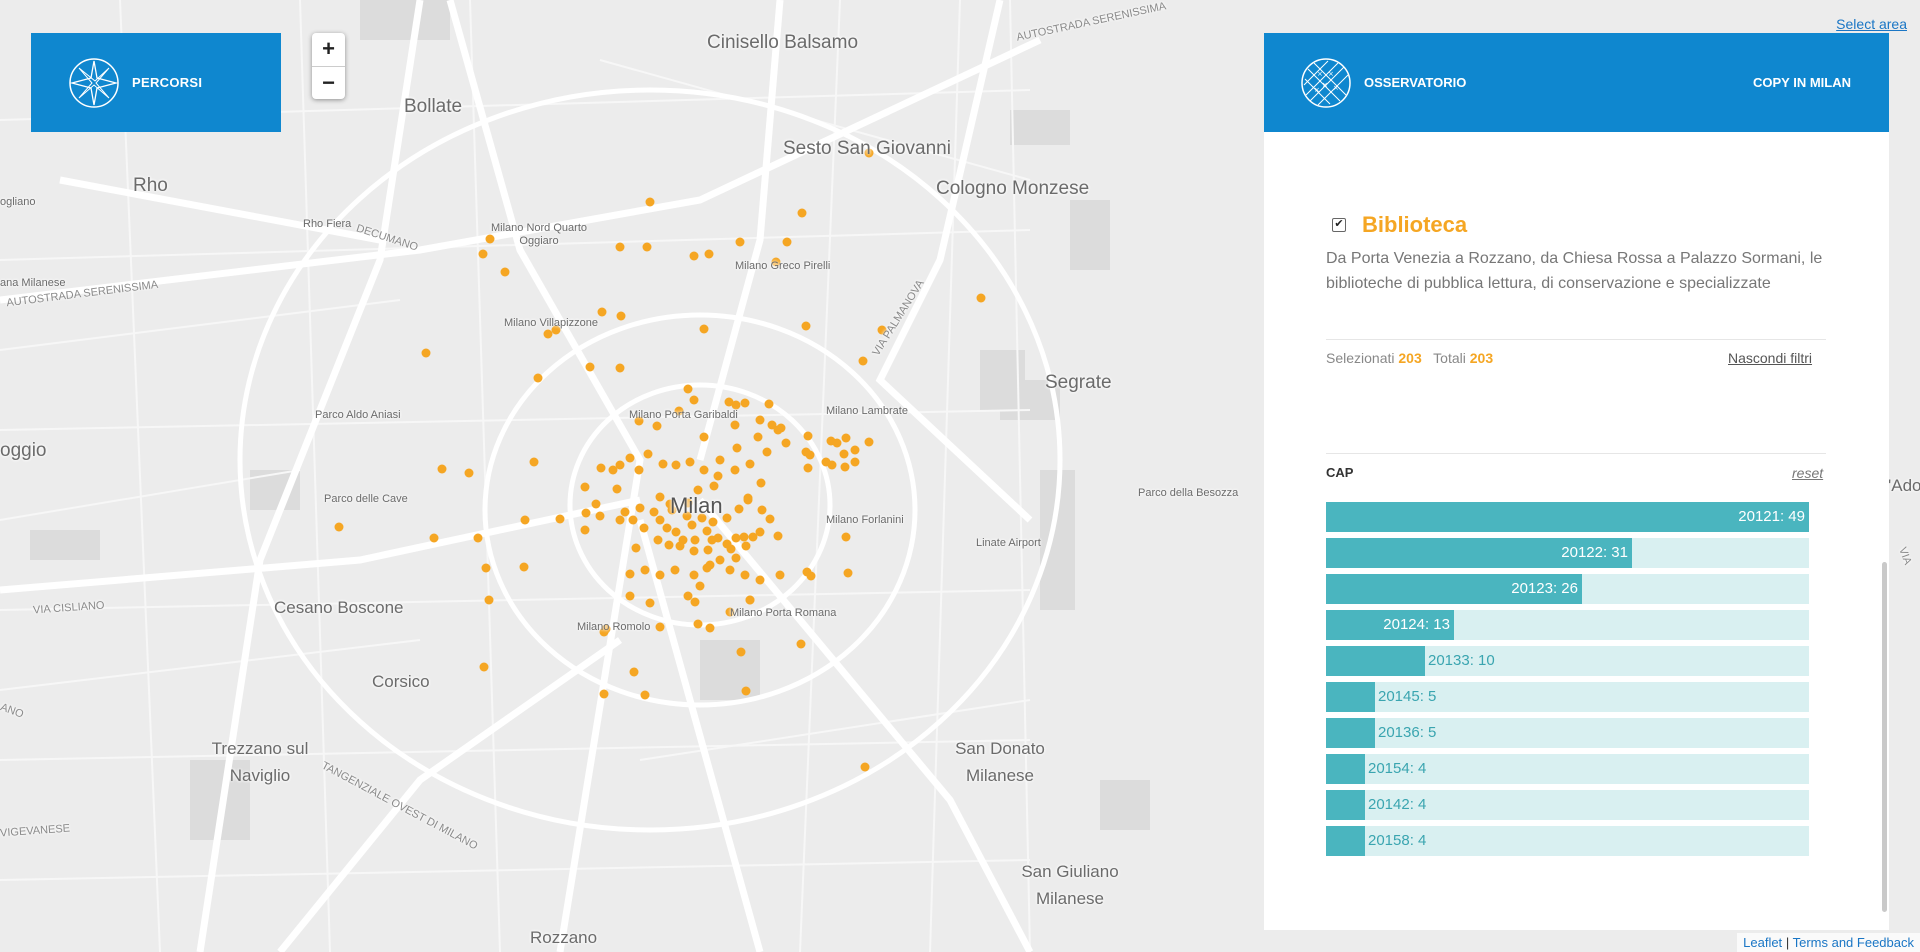 Image resolution: width=1920 pixels, height=952 pixels. I want to click on zoom-out-button: −, so click(328, 82).